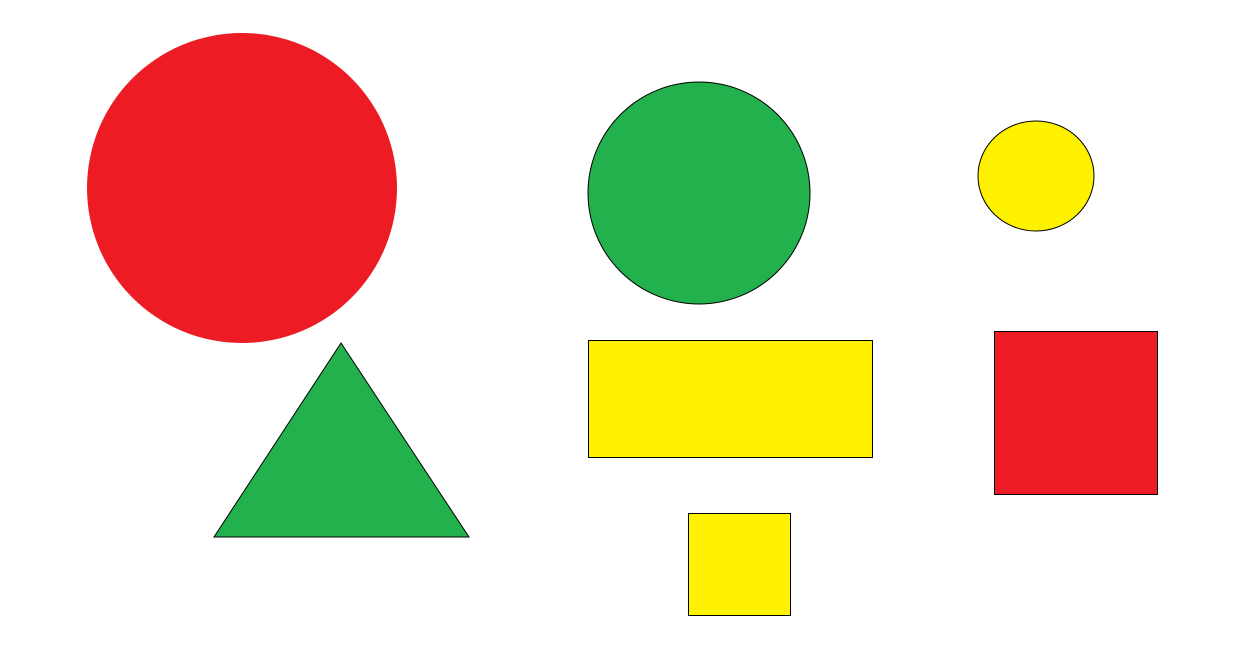 This screenshot has height=661, width=1254. What do you see at coordinates (242, 188) in the screenshot?
I see `large-red-circle` at bounding box center [242, 188].